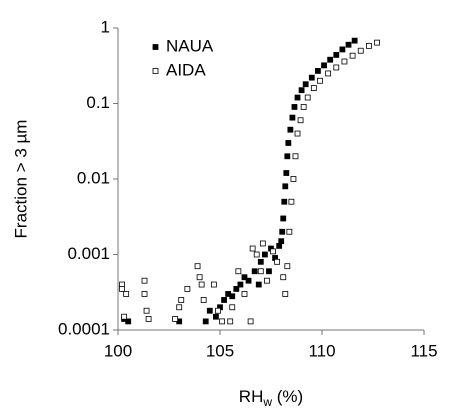  Describe the element at coordinates (105, 26) in the screenshot. I see `y-tick-label: 1` at that location.